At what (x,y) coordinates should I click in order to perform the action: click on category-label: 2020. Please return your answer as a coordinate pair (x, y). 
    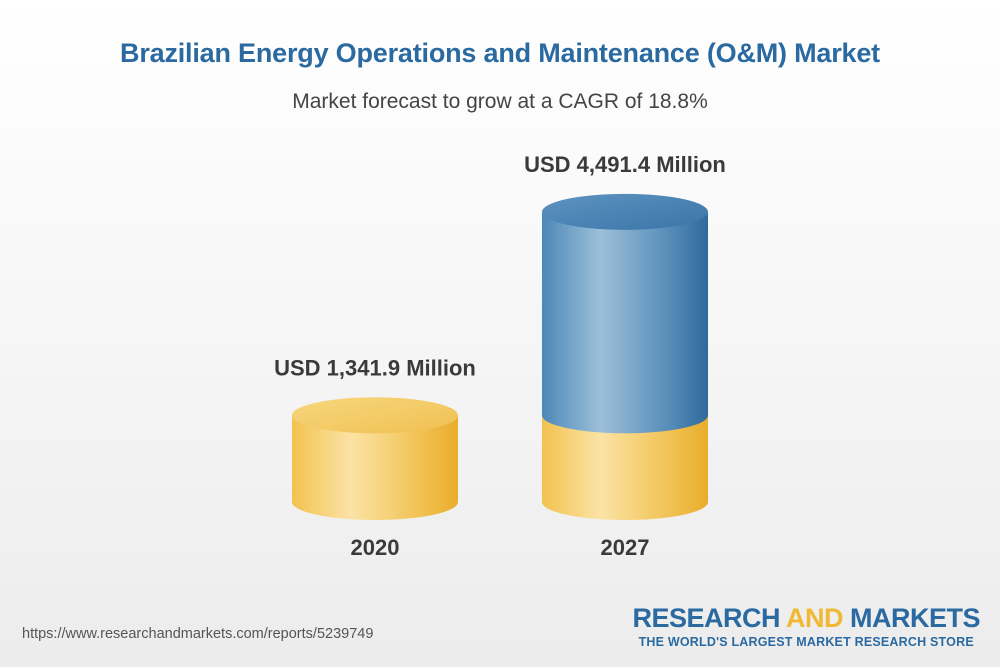
    Looking at the image, I should click on (375, 547).